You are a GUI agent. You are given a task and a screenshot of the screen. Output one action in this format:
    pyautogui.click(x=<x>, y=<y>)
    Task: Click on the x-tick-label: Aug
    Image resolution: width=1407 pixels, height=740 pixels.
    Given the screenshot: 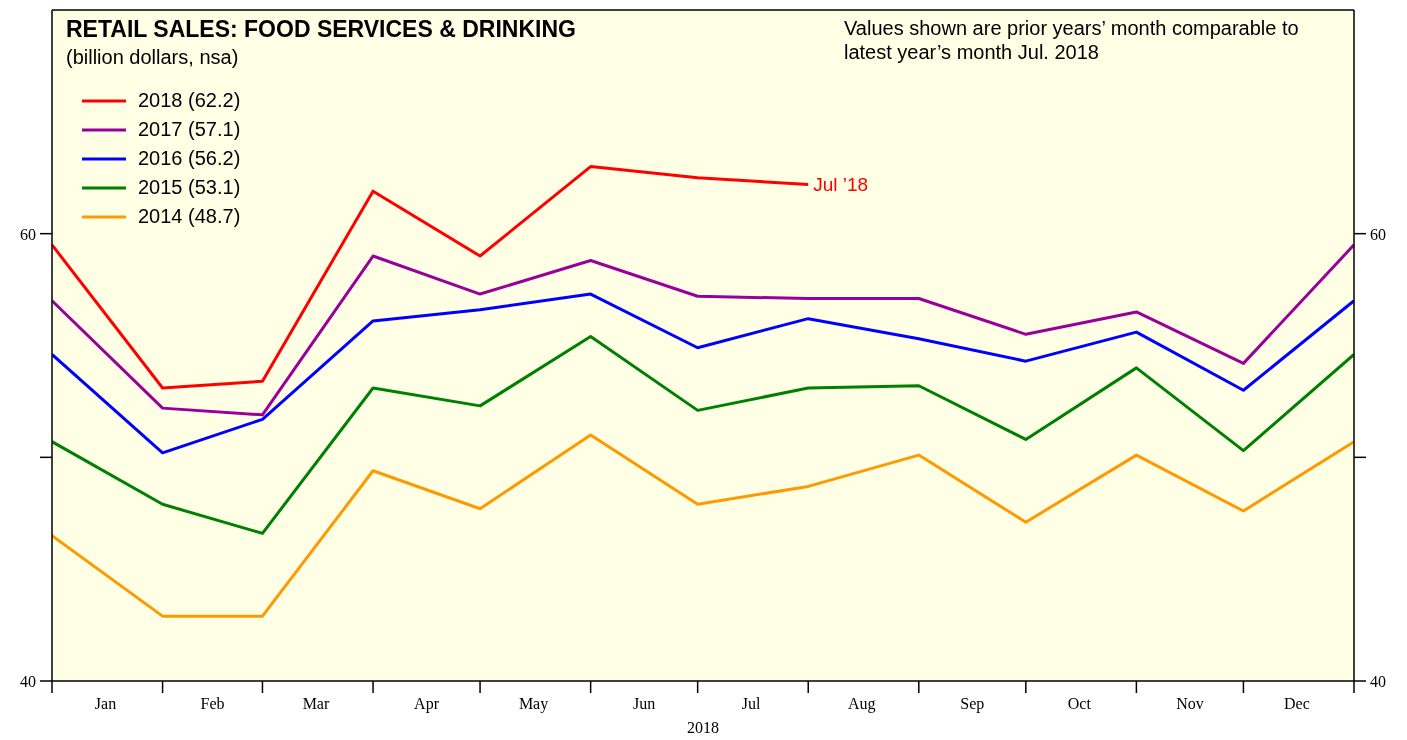 What is the action you would take?
    pyautogui.click(x=861, y=704)
    